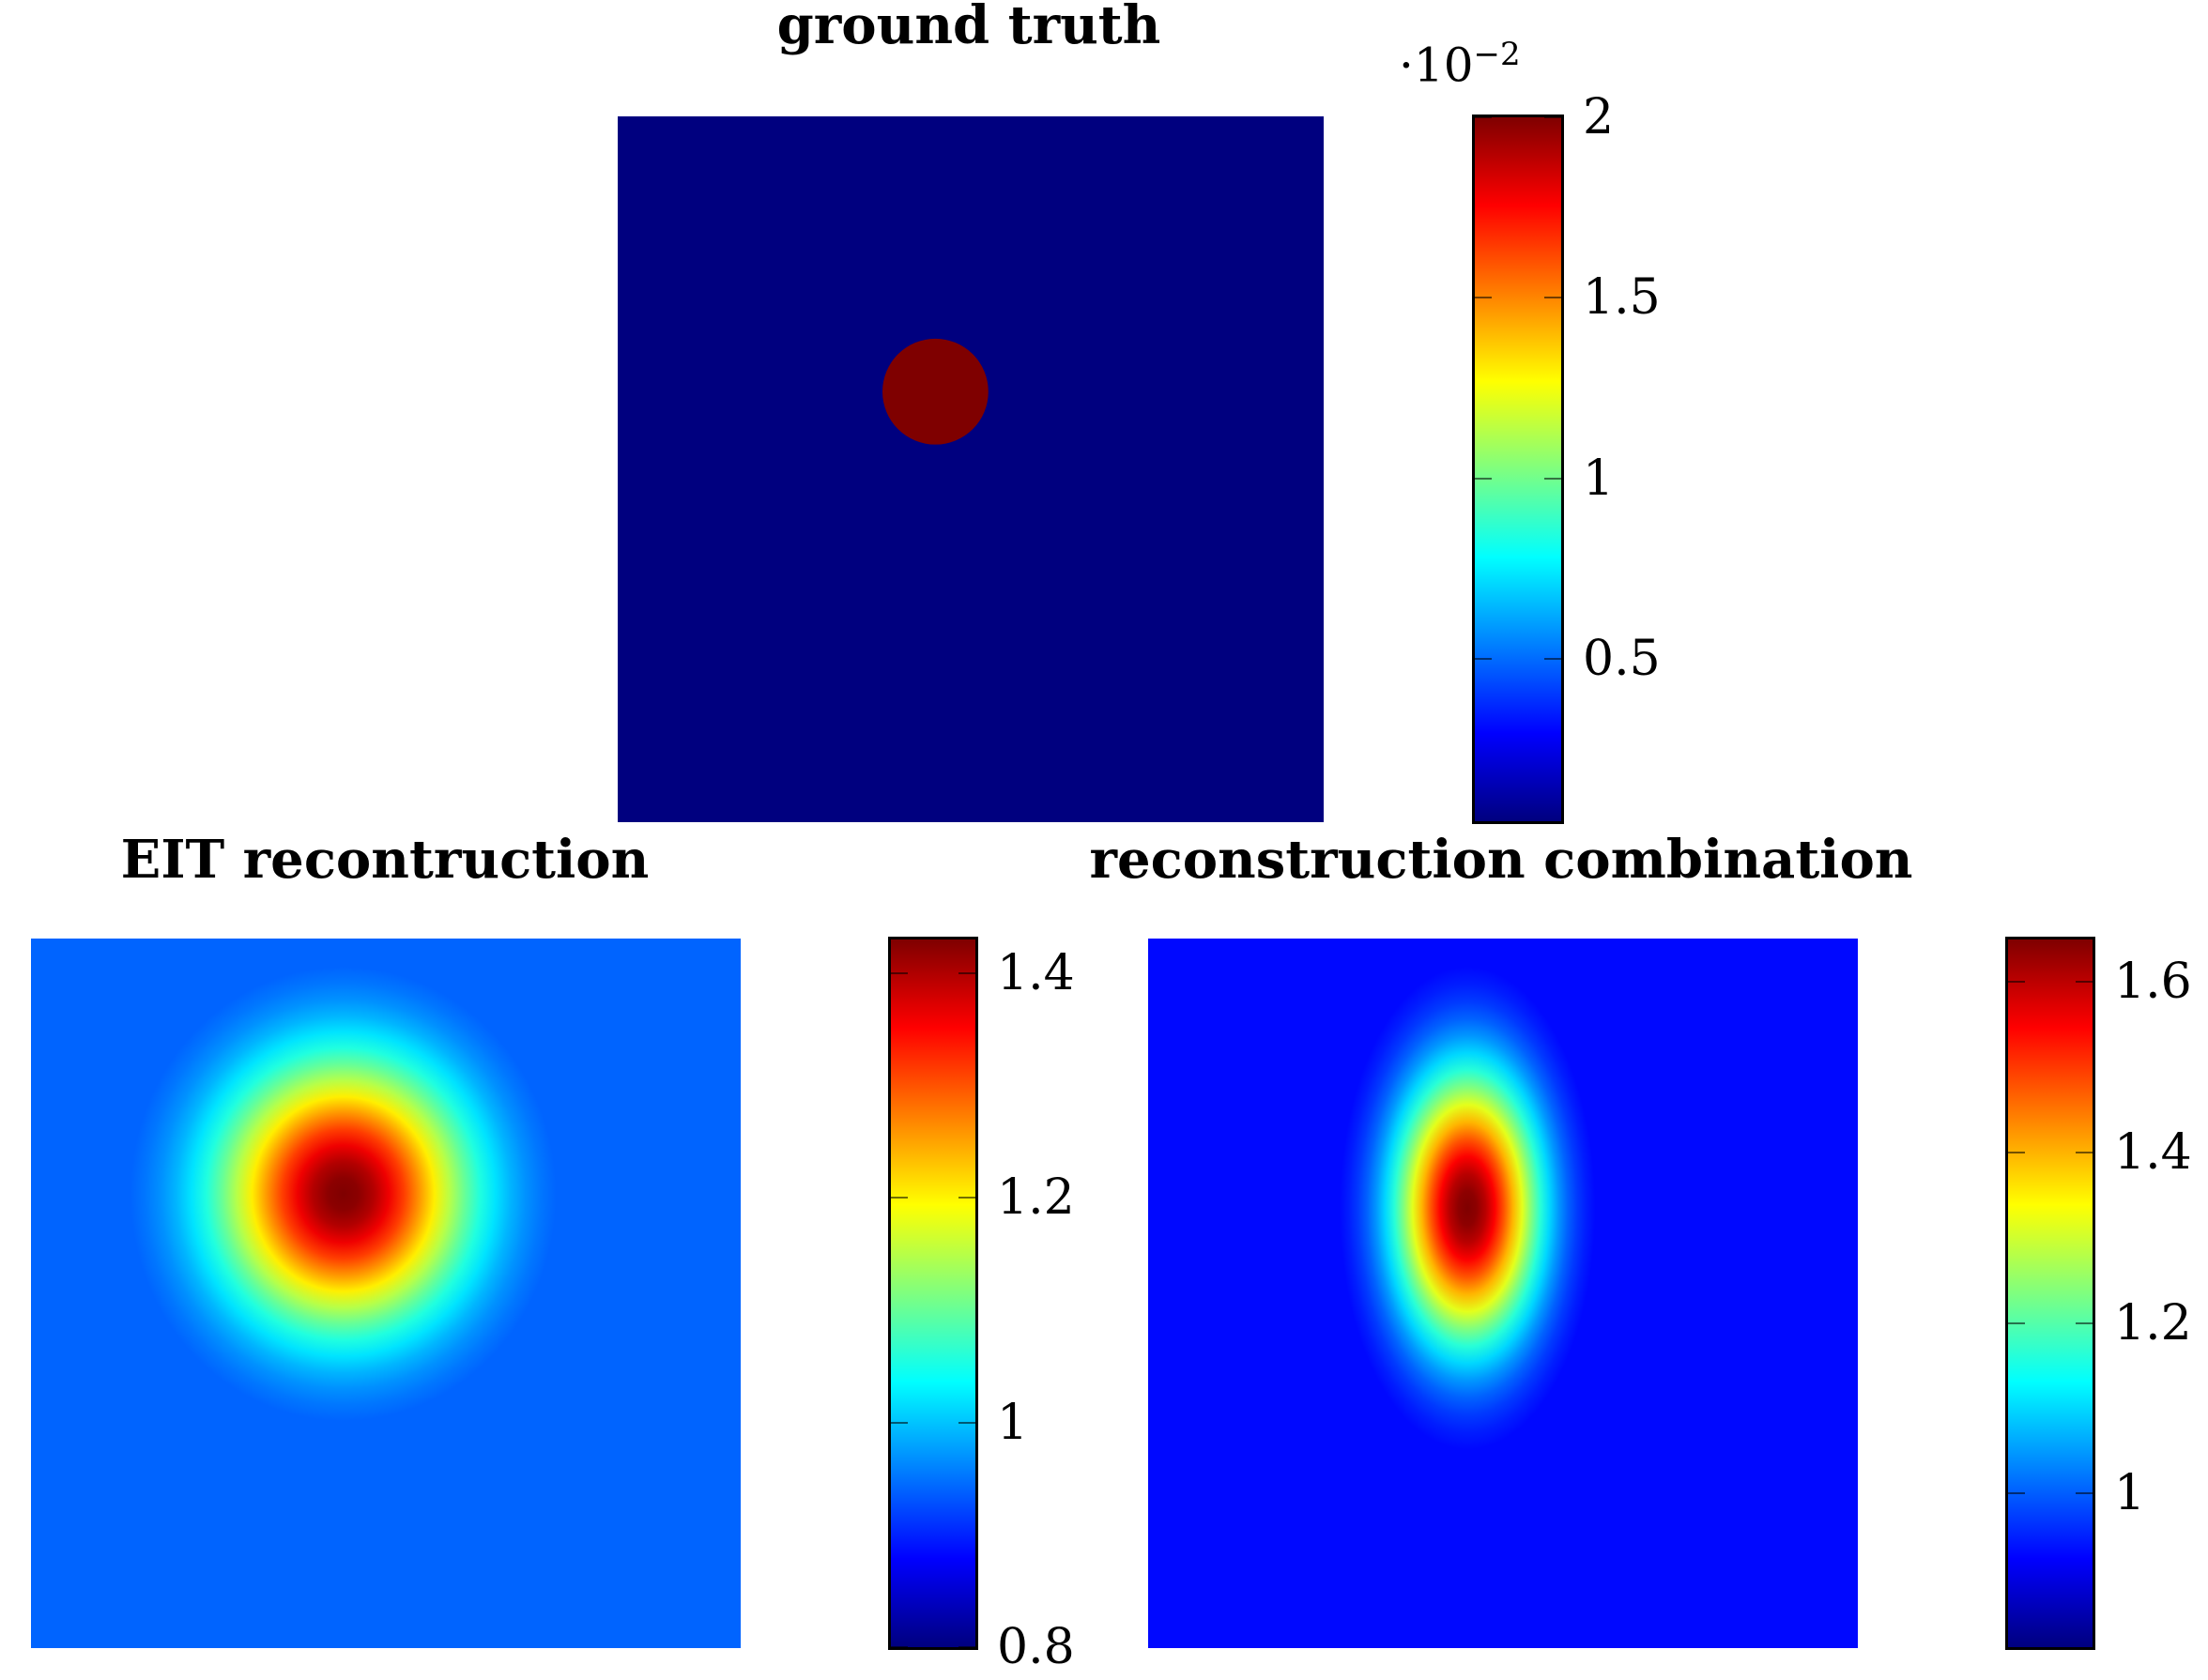 The image size is (2208, 1680). Describe the element at coordinates (1437, 65) in the screenshot. I see `colorbar-multiplier-base: ·10` at that location.